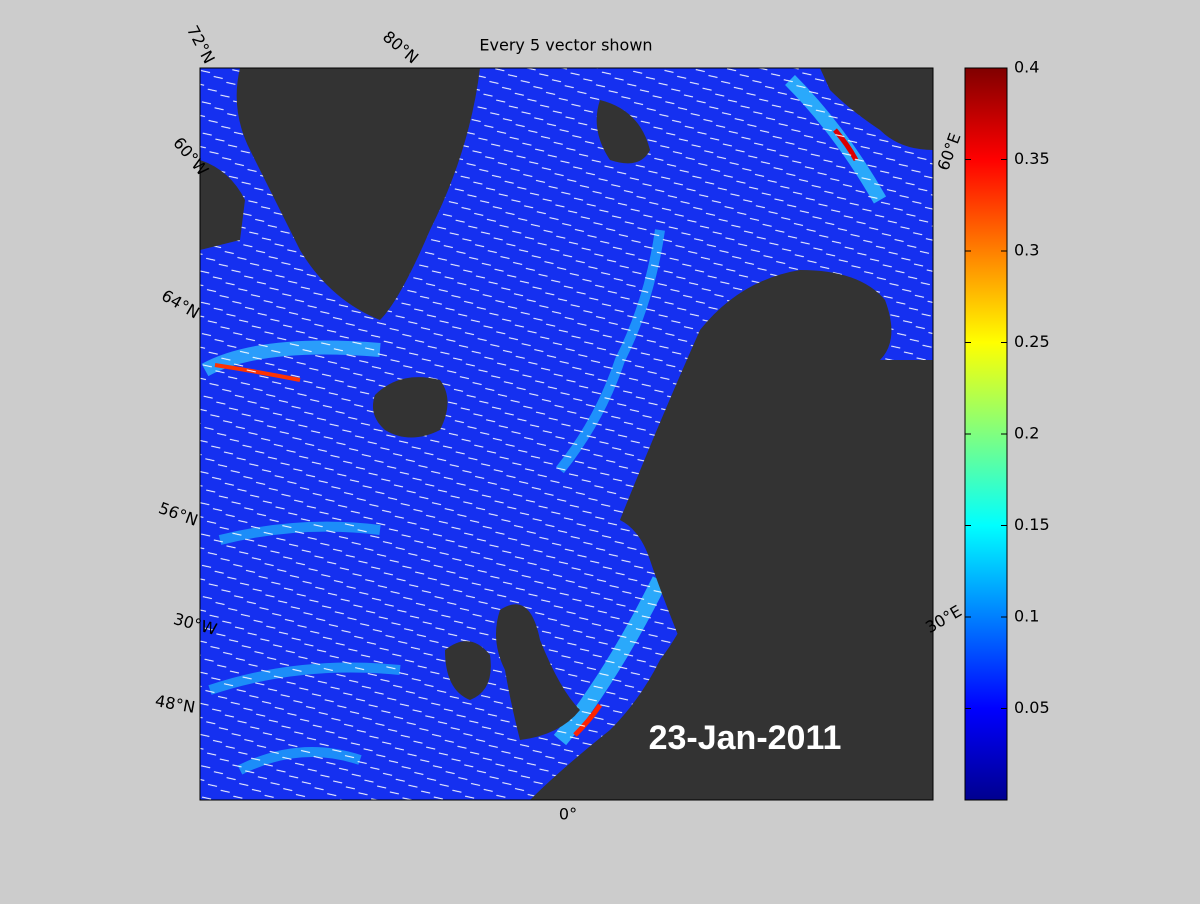 The width and height of the screenshot is (1200, 904). What do you see at coordinates (1026, 616) in the screenshot?
I see `colorbar-tick-label: 0.1` at bounding box center [1026, 616].